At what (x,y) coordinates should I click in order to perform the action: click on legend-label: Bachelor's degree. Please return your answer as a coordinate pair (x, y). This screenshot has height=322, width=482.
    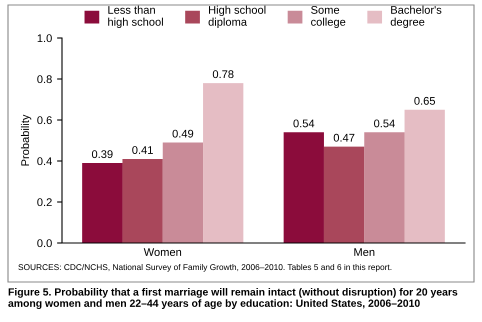
    Looking at the image, I should click on (416, 17).